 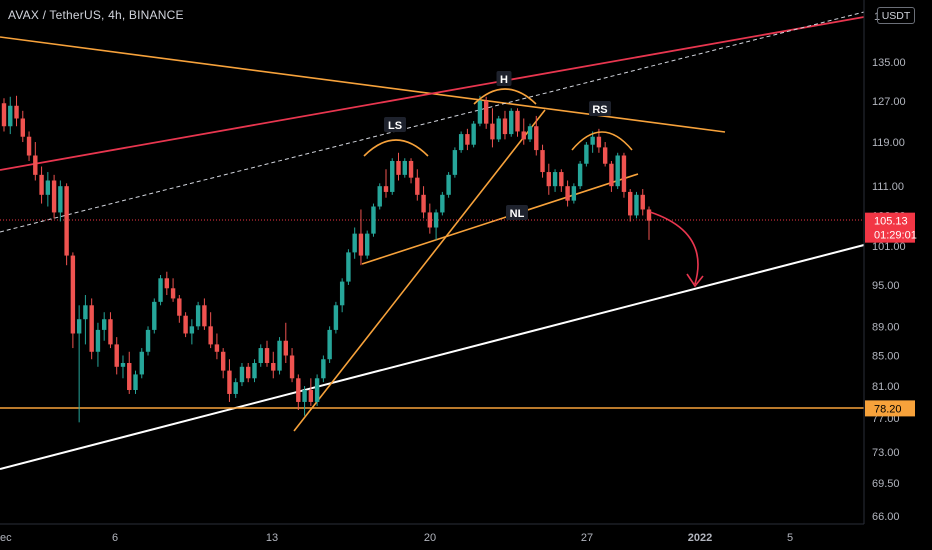 I want to click on pattern-label-text: H, so click(x=504, y=80).